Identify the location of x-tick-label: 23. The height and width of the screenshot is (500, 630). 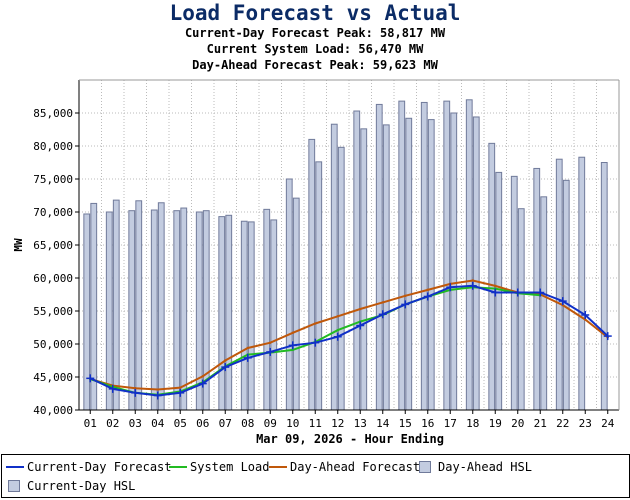
(585, 423).